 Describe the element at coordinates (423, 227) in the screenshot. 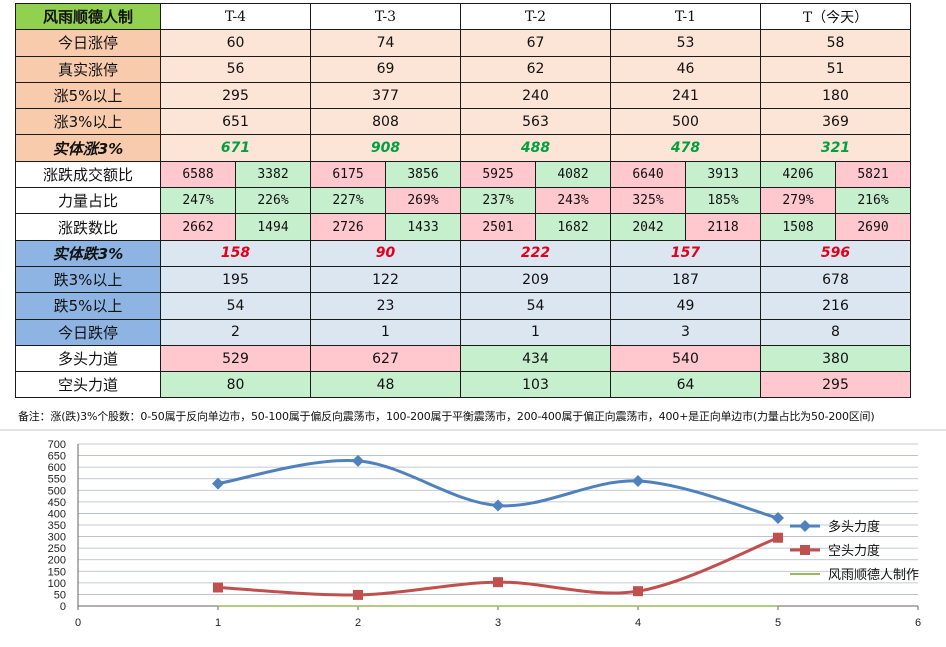

I see `table-cell: 1433` at that location.